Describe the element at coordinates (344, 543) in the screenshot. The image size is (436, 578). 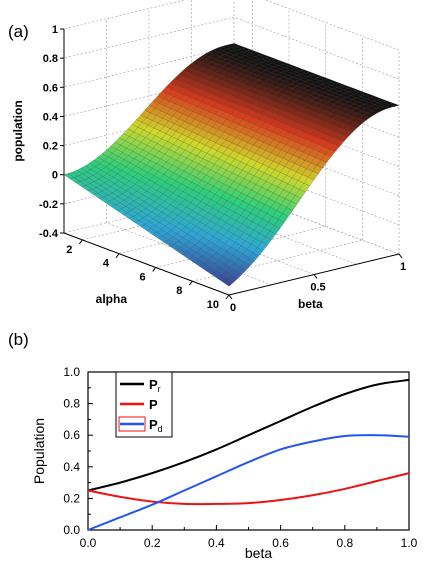
I see `x-tick-label: 0.8` at that location.